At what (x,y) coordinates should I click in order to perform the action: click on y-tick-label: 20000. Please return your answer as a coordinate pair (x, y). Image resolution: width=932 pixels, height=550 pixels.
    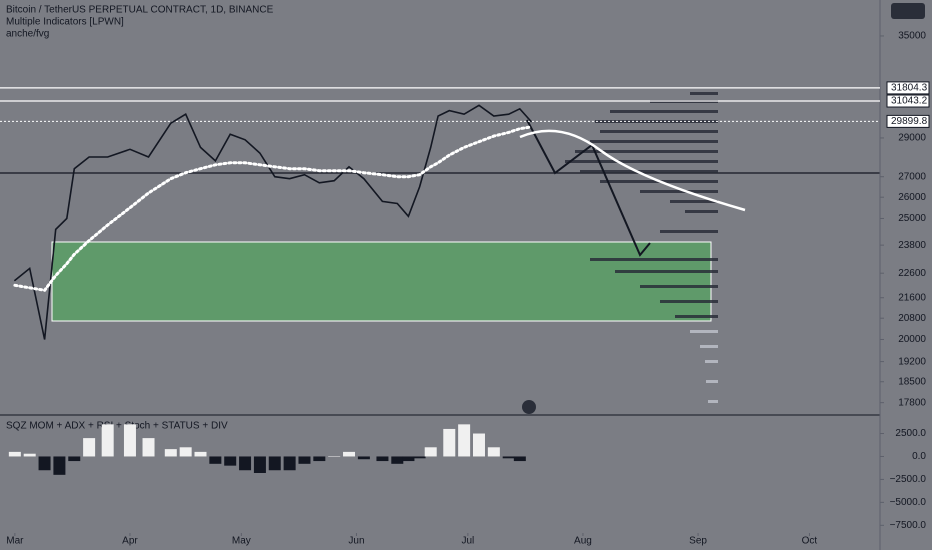
    Looking at the image, I should click on (912, 339).